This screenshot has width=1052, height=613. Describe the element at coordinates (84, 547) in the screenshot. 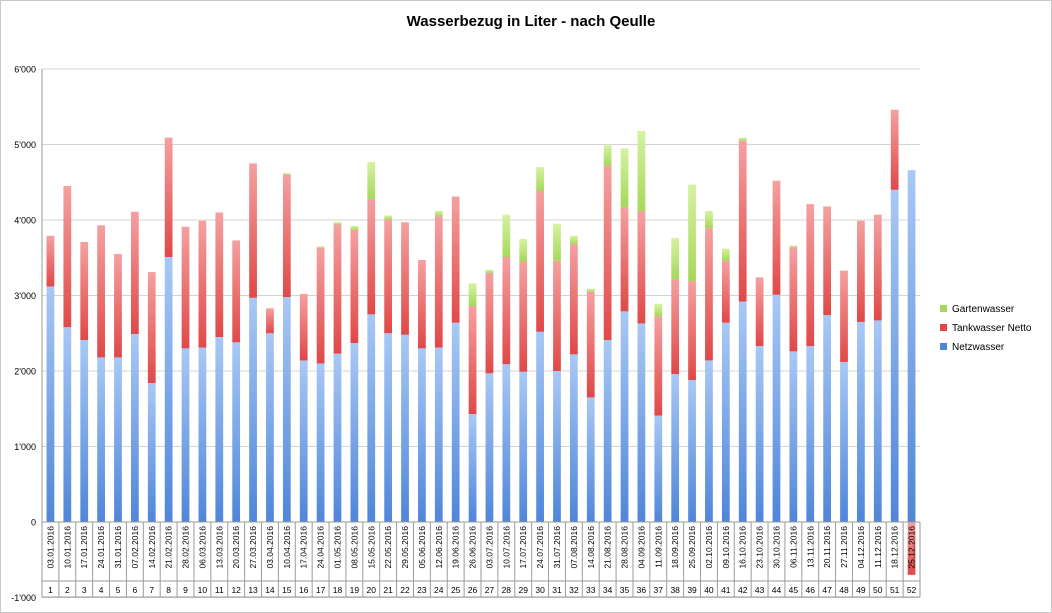

I see `x-date-label: 17.01.2016` at that location.